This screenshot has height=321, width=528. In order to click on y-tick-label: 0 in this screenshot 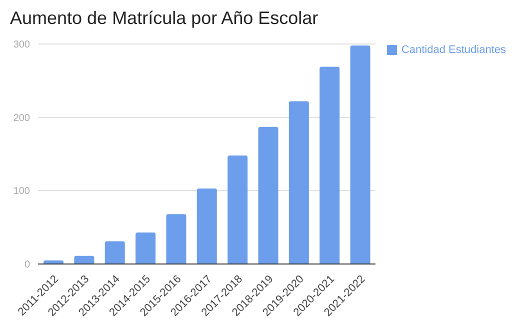, I will do `click(27, 265)`.